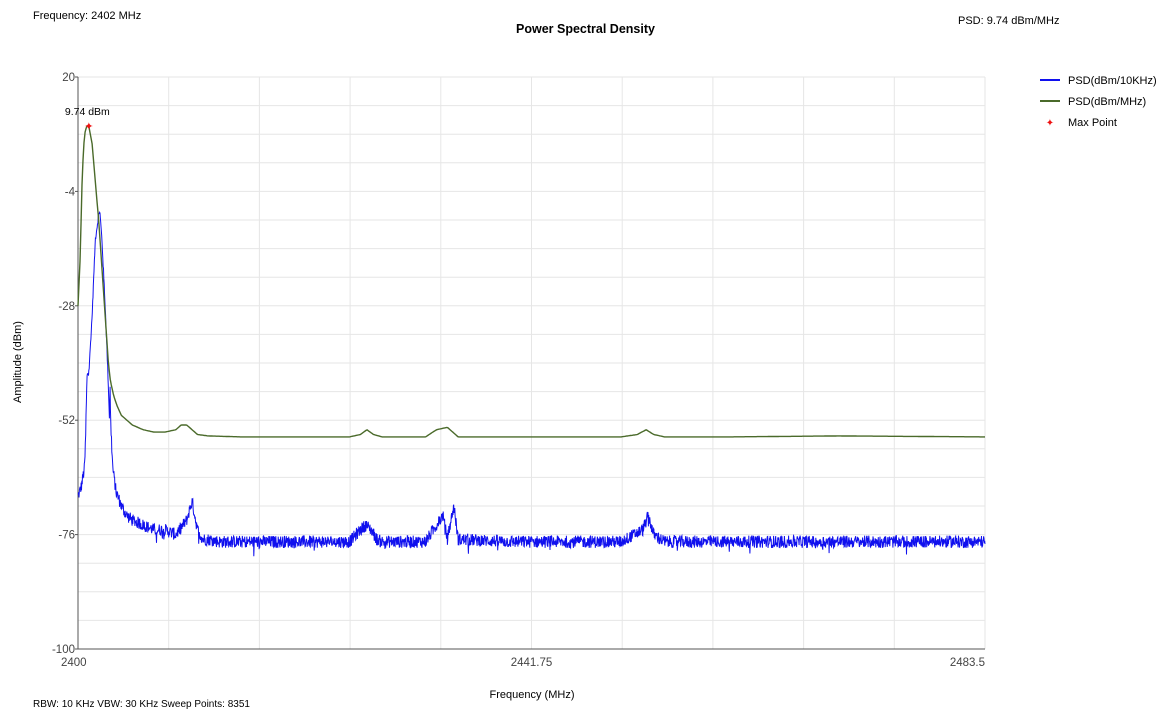  What do you see at coordinates (66, 307) in the screenshot?
I see `y-tick-label: -28` at bounding box center [66, 307].